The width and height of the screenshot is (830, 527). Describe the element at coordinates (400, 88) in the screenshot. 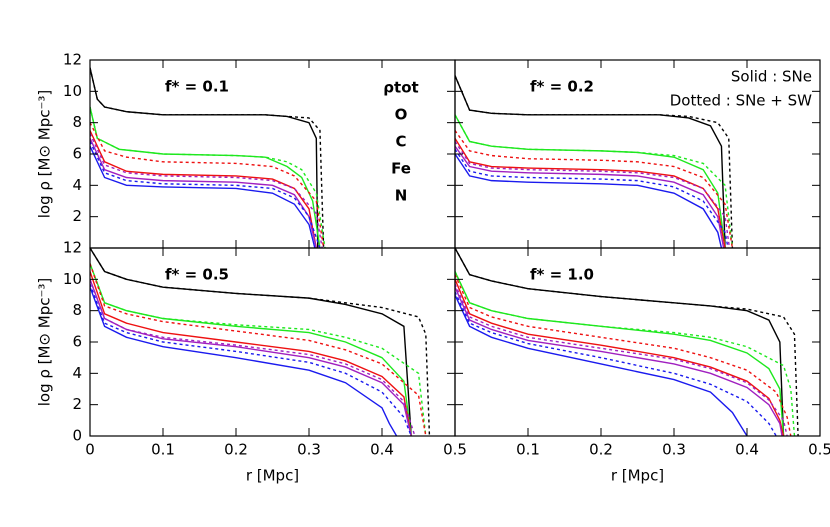

I see `legend-entry: ρtot` at that location.